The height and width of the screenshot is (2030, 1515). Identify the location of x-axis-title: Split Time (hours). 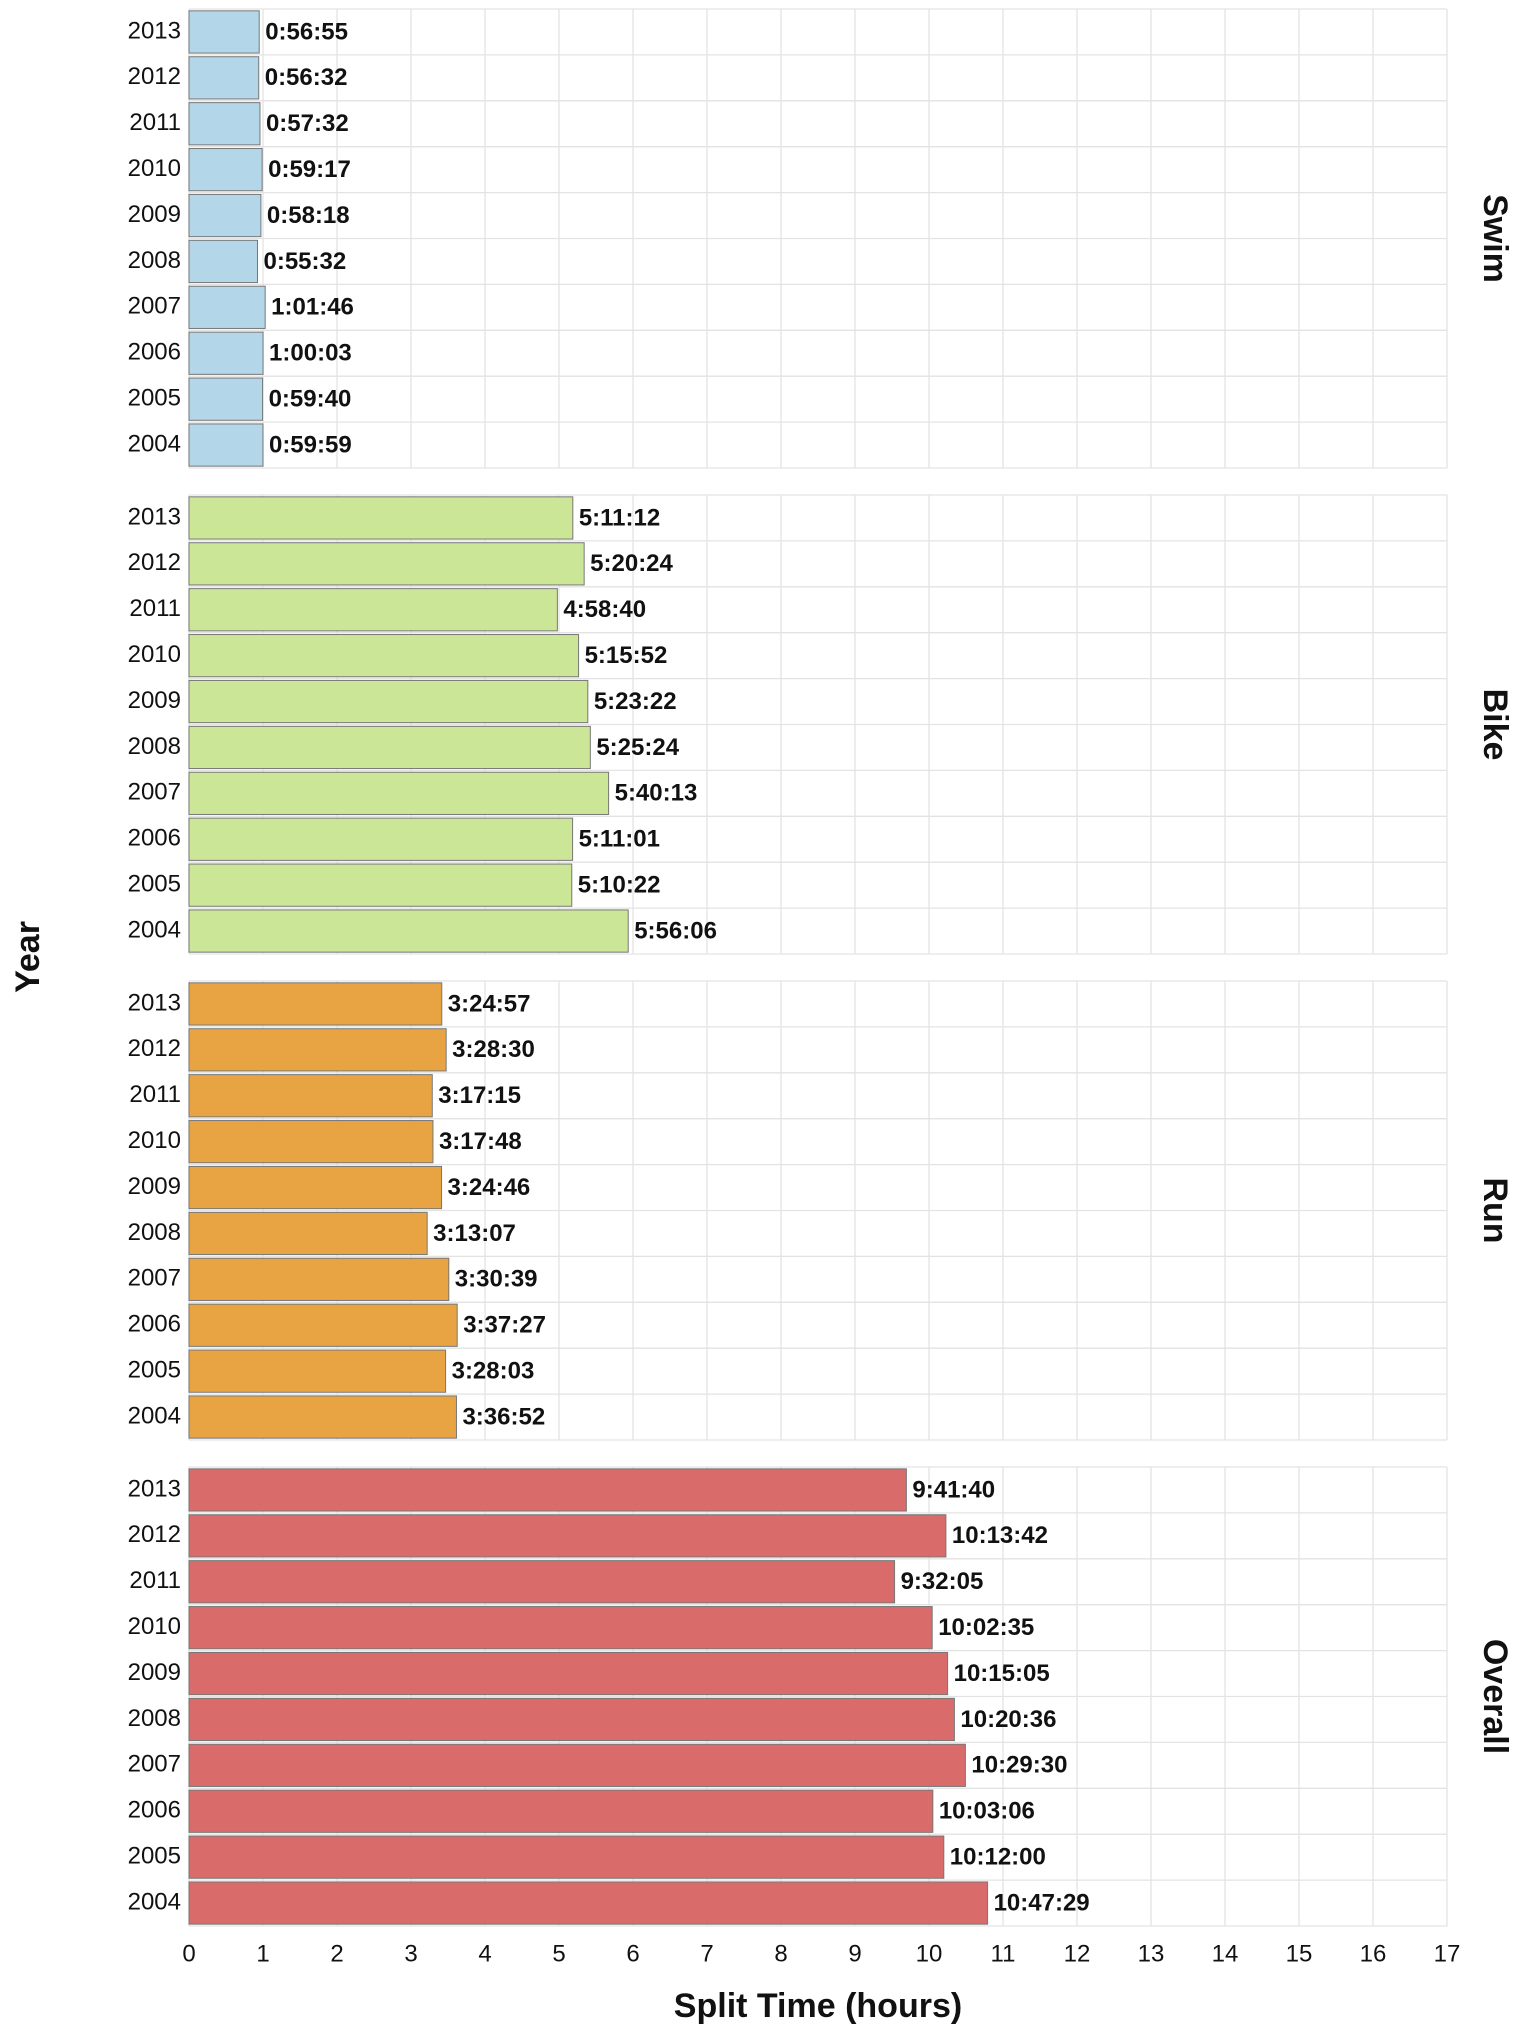
(818, 2006).